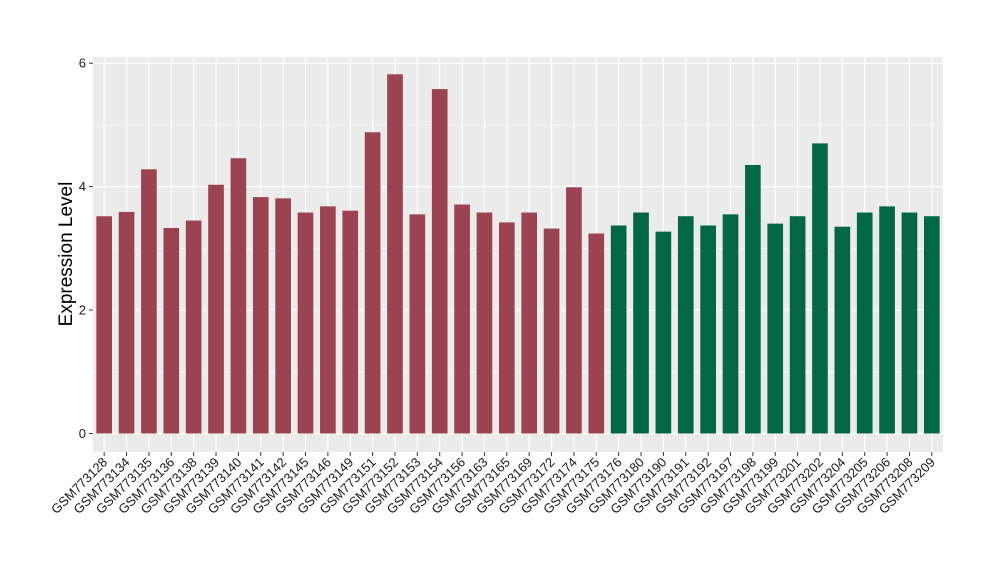 The image size is (1000, 580). I want to click on bar-GSM773197, so click(730, 324).